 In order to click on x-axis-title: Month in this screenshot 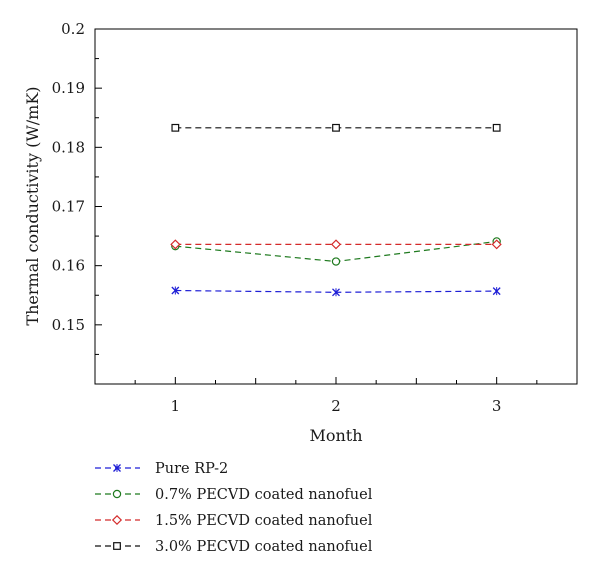, I will do `click(335, 435)`.